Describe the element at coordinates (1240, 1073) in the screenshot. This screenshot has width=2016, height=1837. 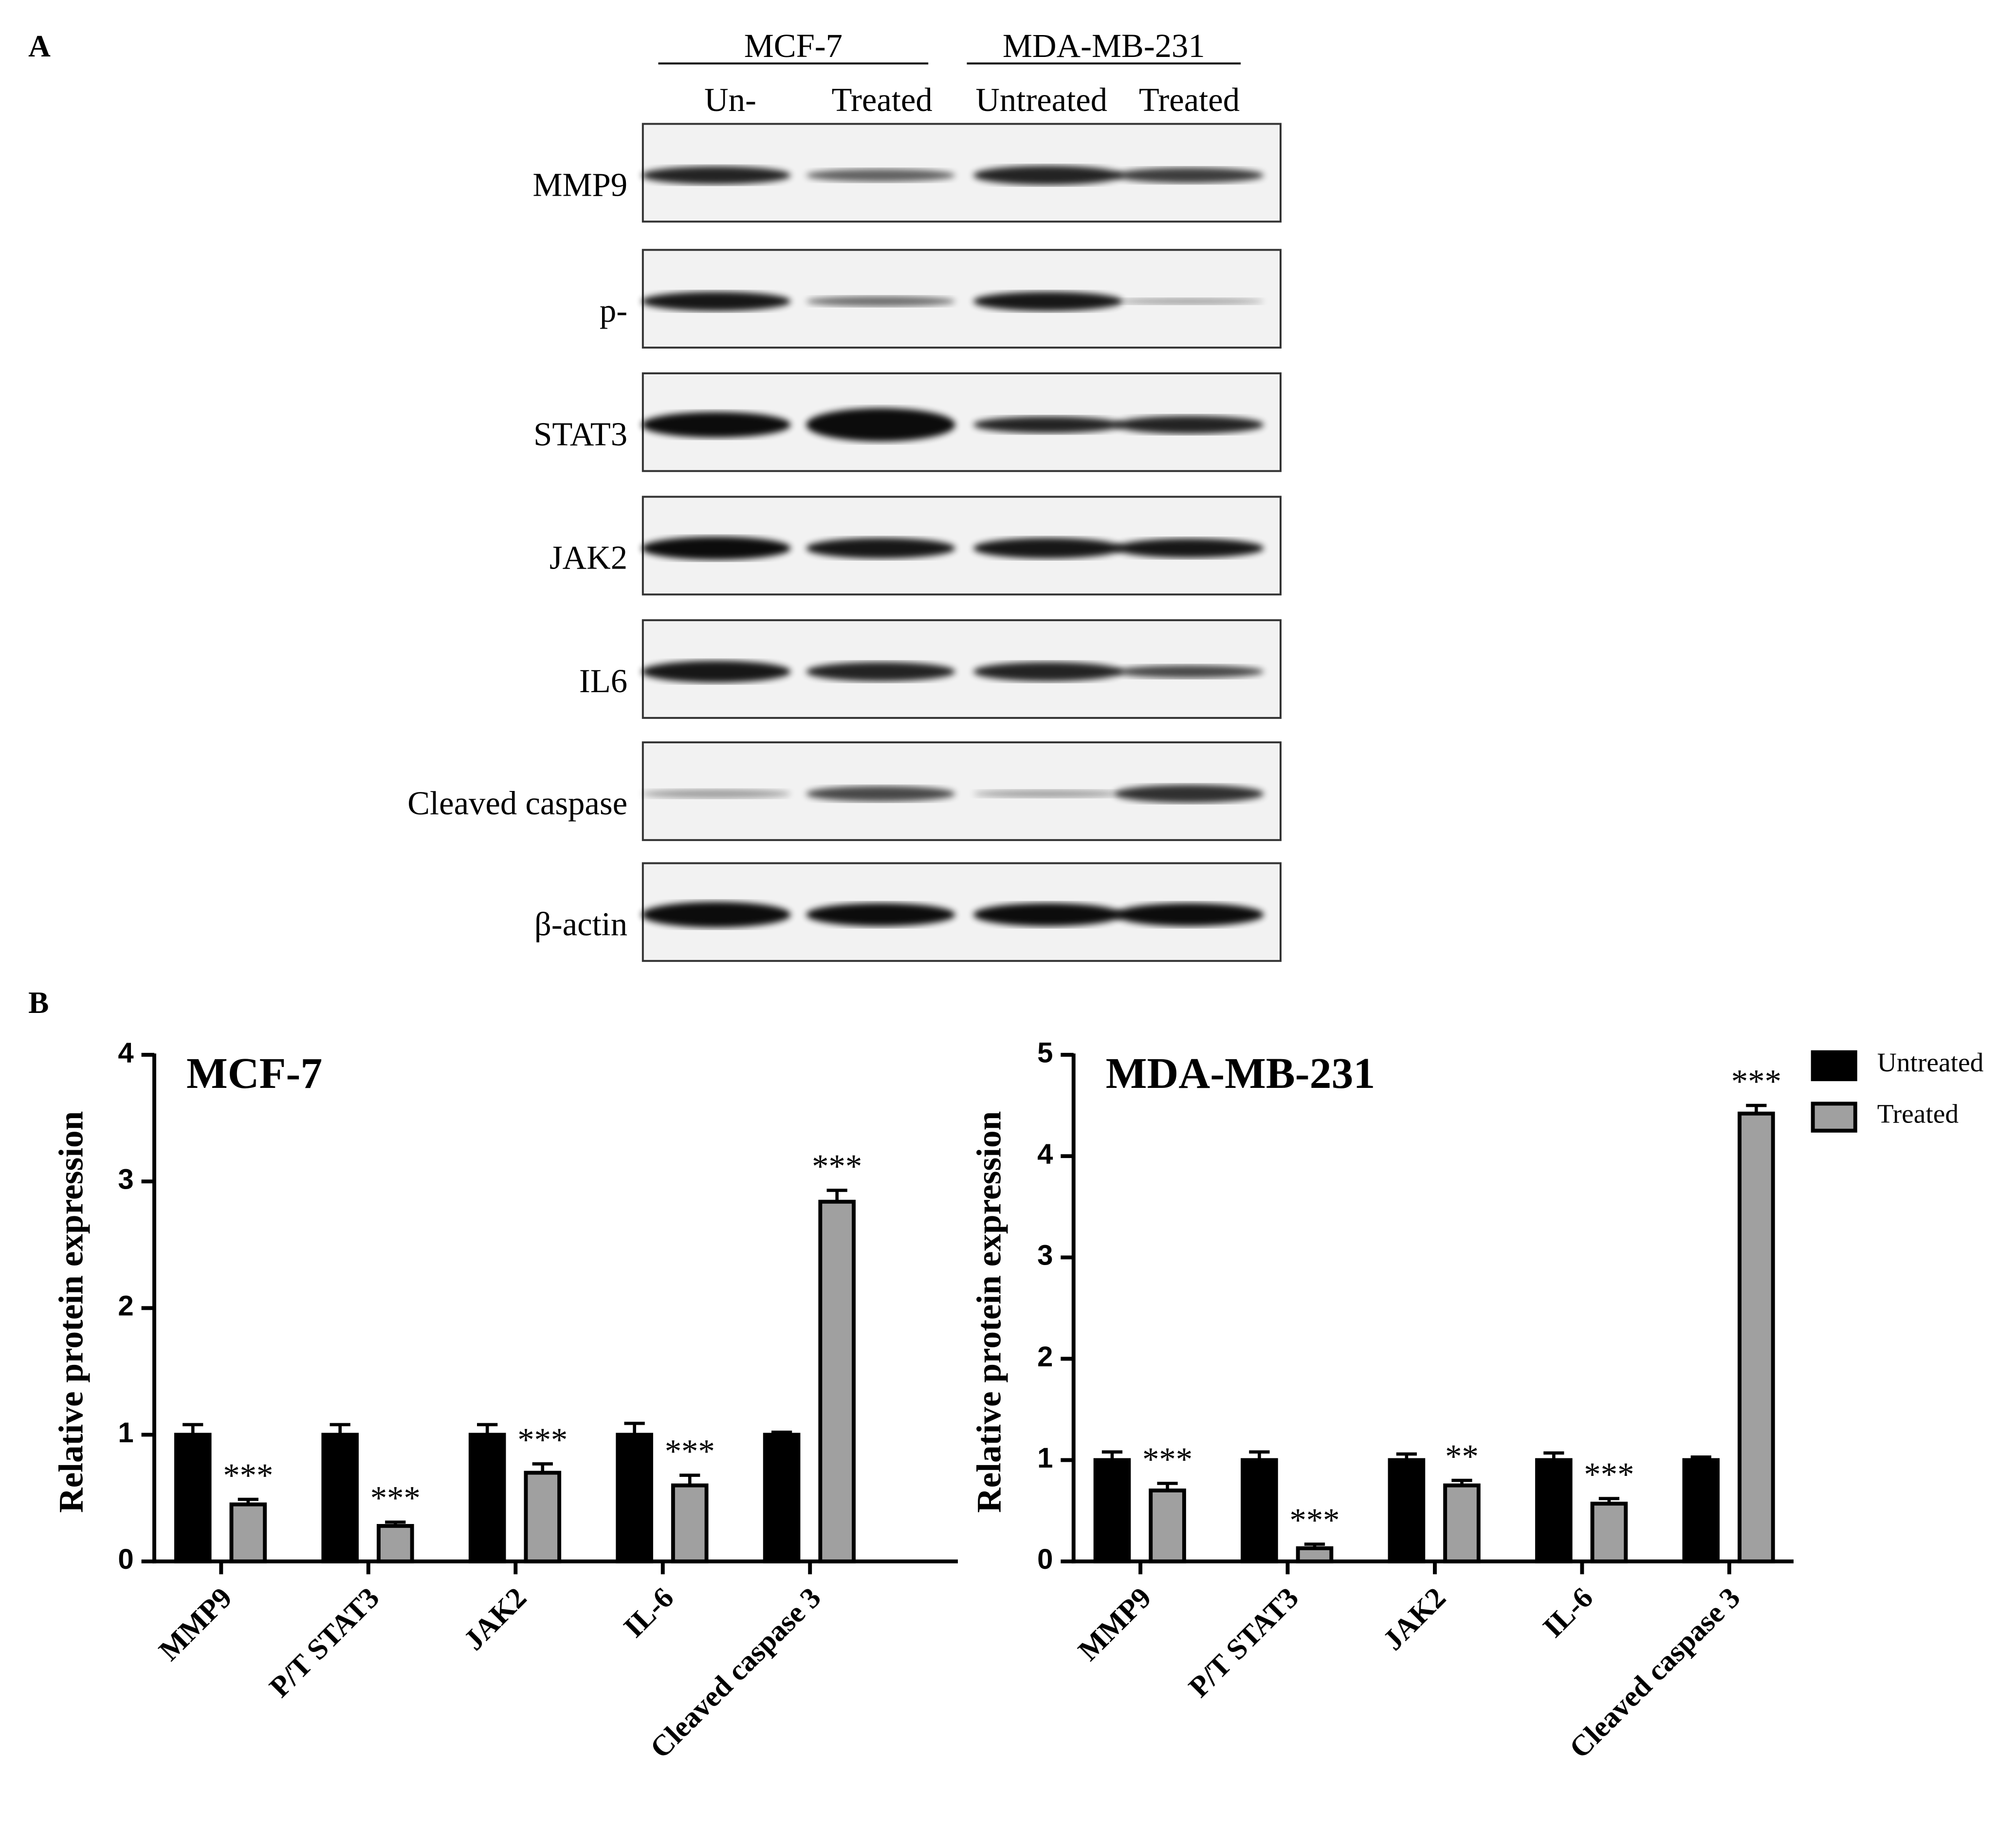
I see `chart-title: MDA-MB-231` at that location.